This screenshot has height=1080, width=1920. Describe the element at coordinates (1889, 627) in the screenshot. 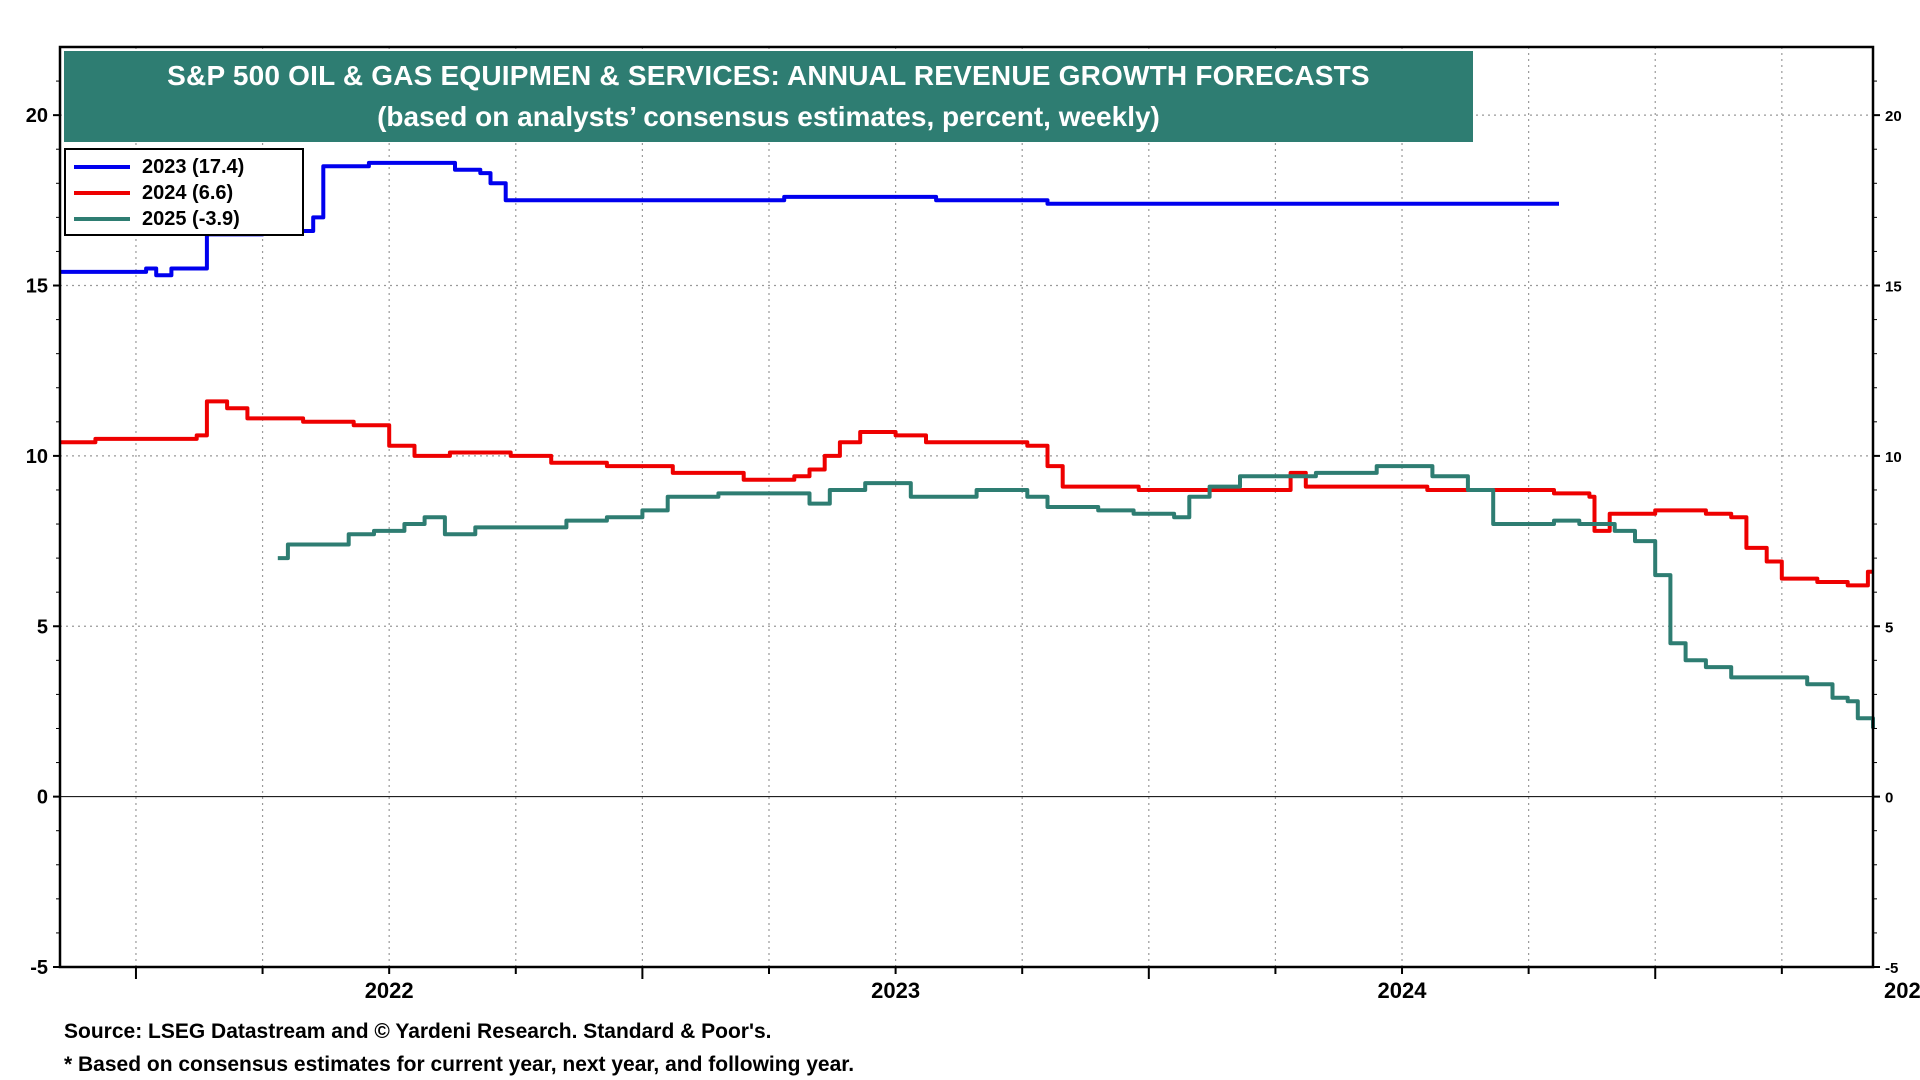

I see `y-tick-label-right: 5` at that location.